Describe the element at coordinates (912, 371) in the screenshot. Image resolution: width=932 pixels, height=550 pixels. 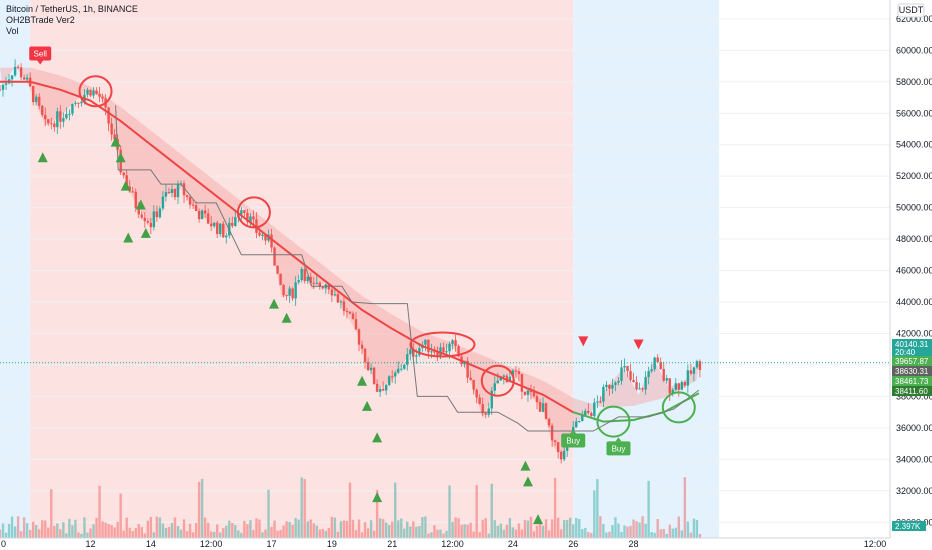
I see `price-tag-box` at that location.